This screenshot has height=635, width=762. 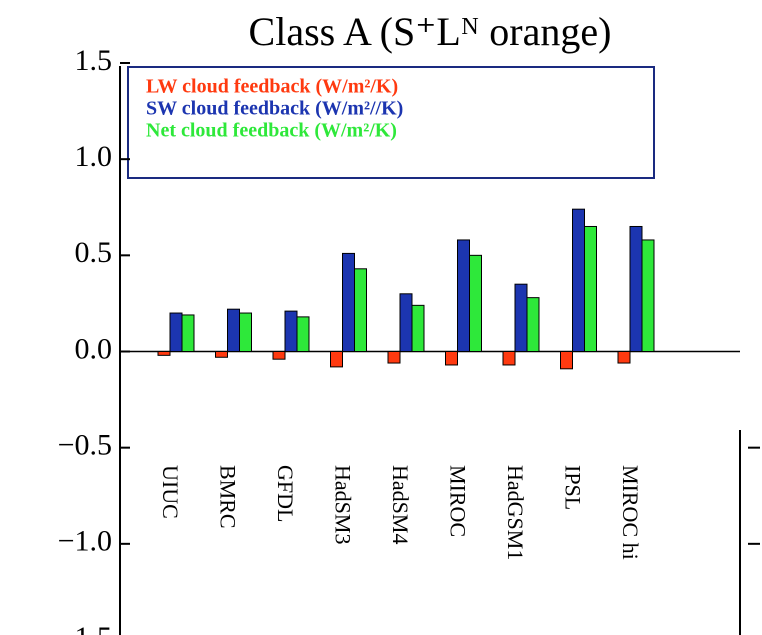 I want to click on x-tick-label: GFDL, so click(x=285, y=493).